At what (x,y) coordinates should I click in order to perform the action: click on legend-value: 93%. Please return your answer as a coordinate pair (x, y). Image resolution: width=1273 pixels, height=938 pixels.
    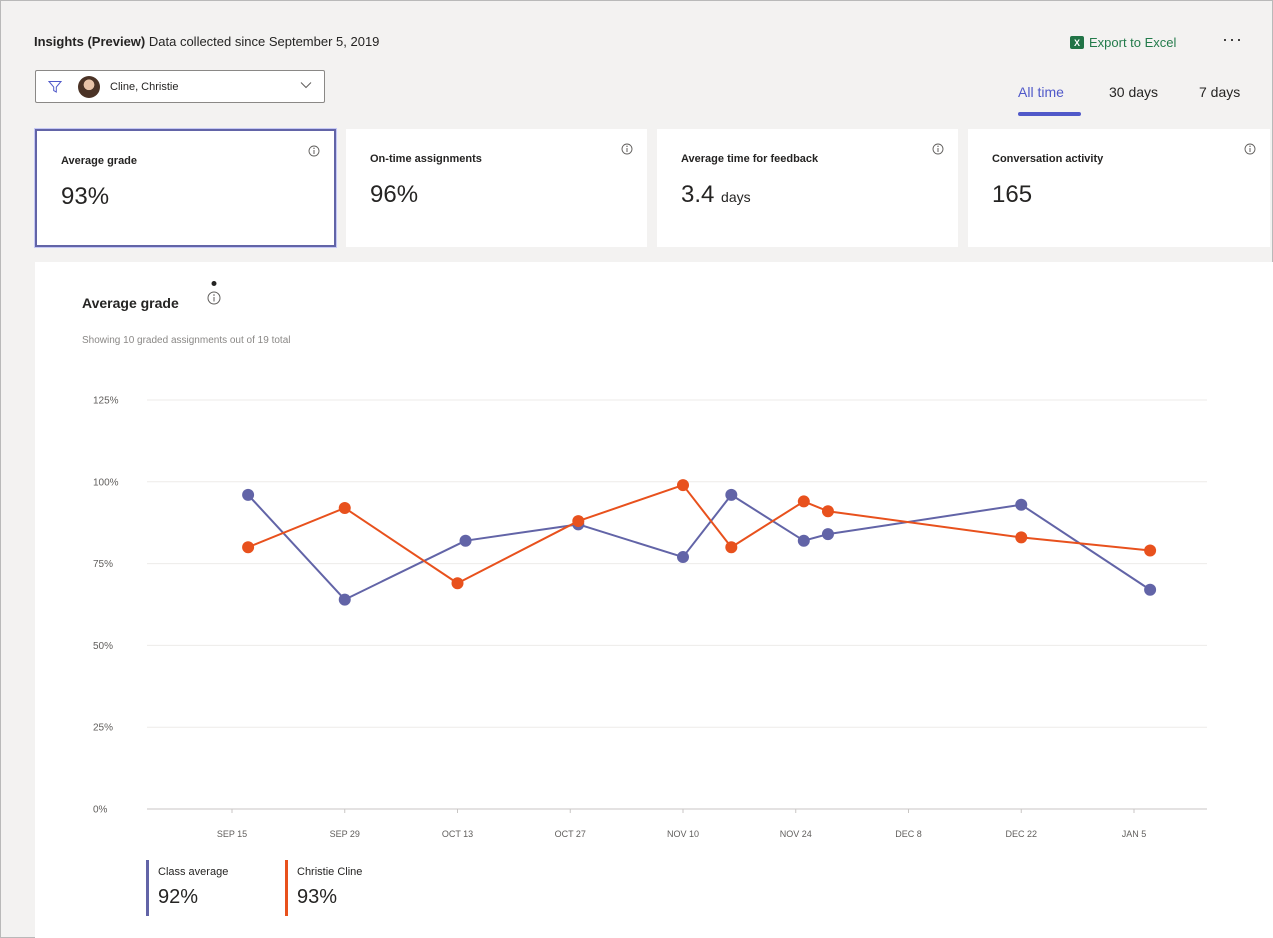
    Looking at the image, I should click on (317, 897).